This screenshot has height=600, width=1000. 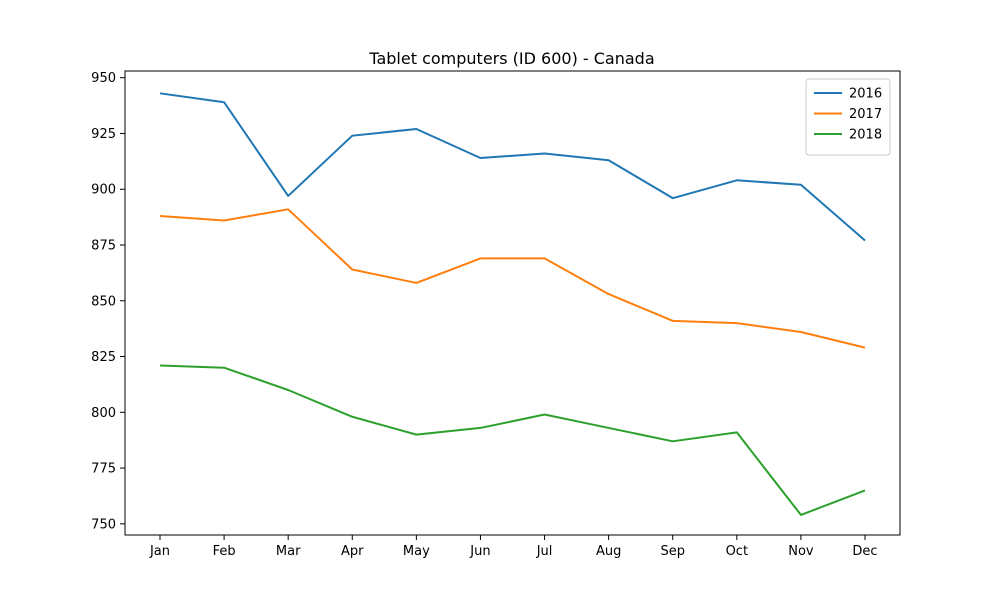 I want to click on legend-box, so click(x=848, y=117).